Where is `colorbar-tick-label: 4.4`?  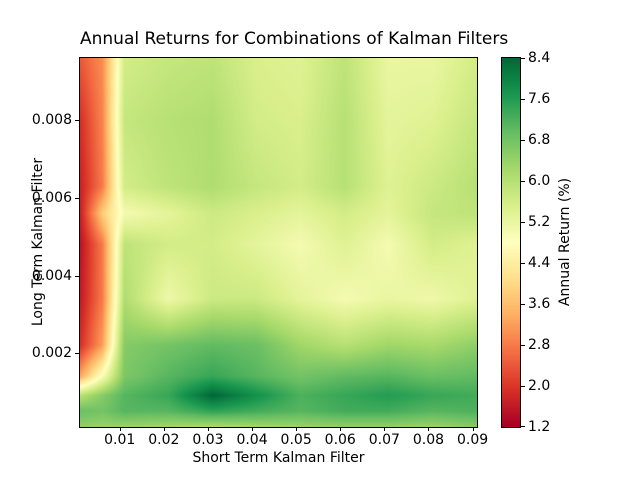
colorbar-tick-label: 4.4 is located at coordinates (539, 263).